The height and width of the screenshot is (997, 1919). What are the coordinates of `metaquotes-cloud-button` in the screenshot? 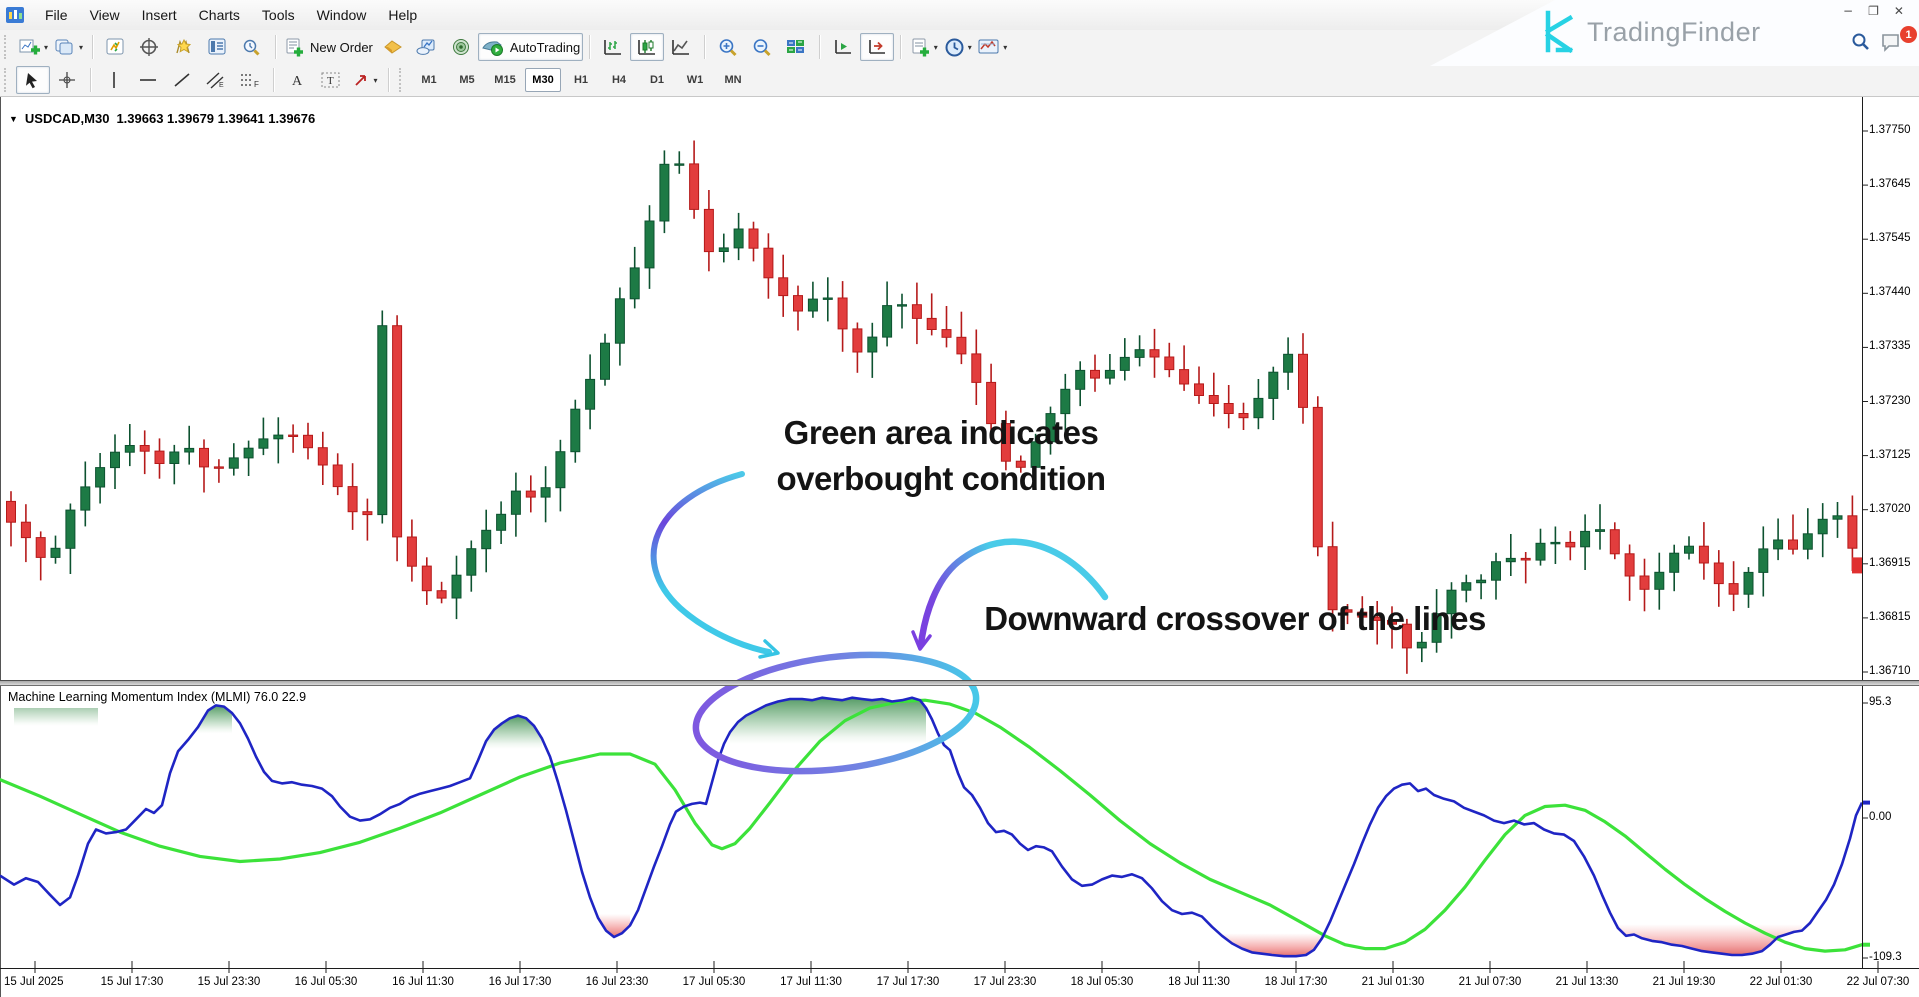 It's located at (427, 47).